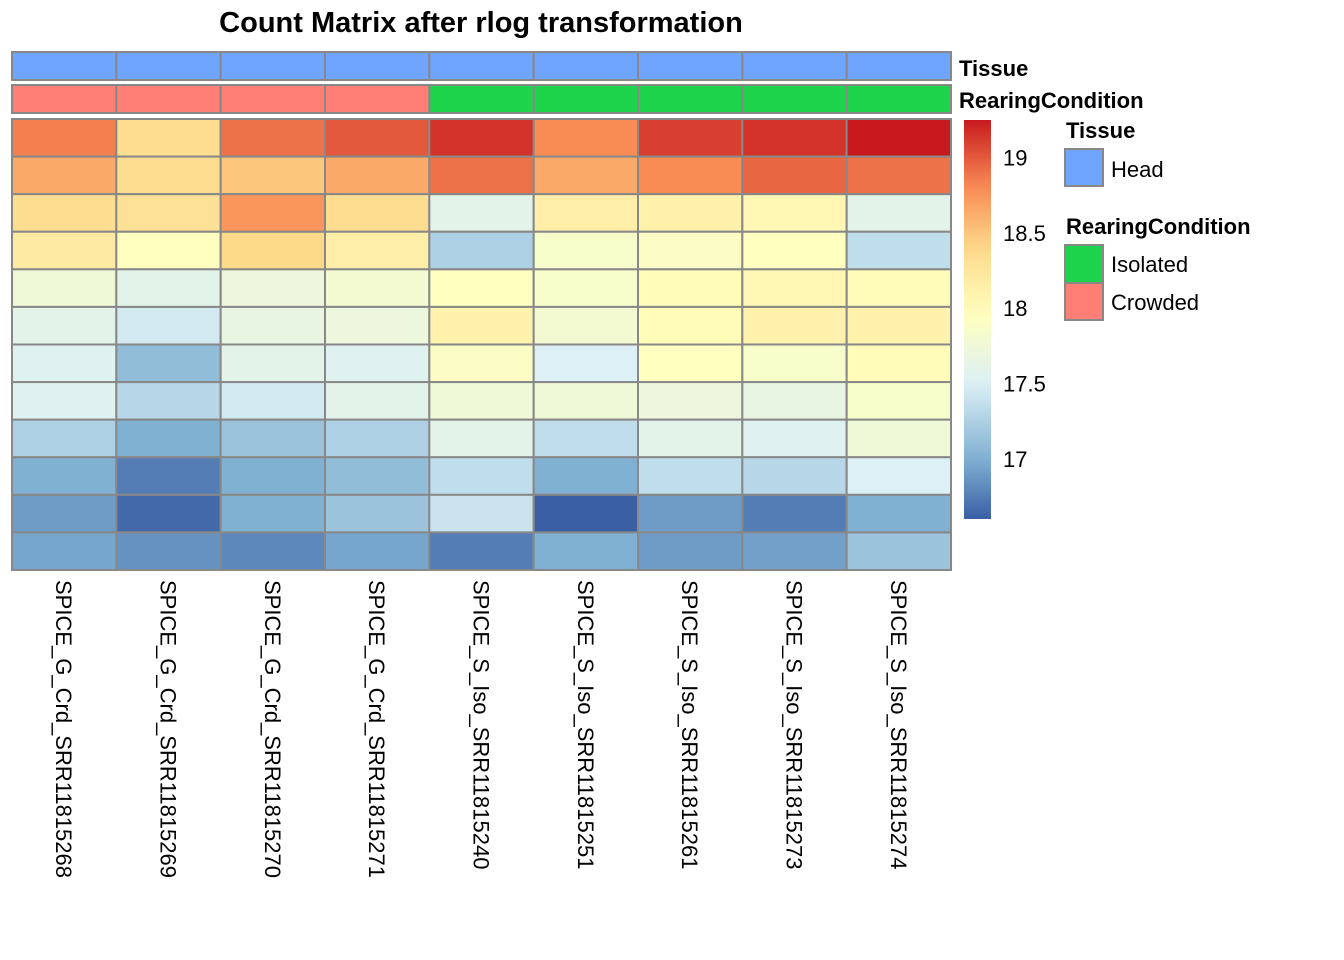  What do you see at coordinates (1051, 100) in the screenshot?
I see `rearing-annotation-label: RearingCondition` at bounding box center [1051, 100].